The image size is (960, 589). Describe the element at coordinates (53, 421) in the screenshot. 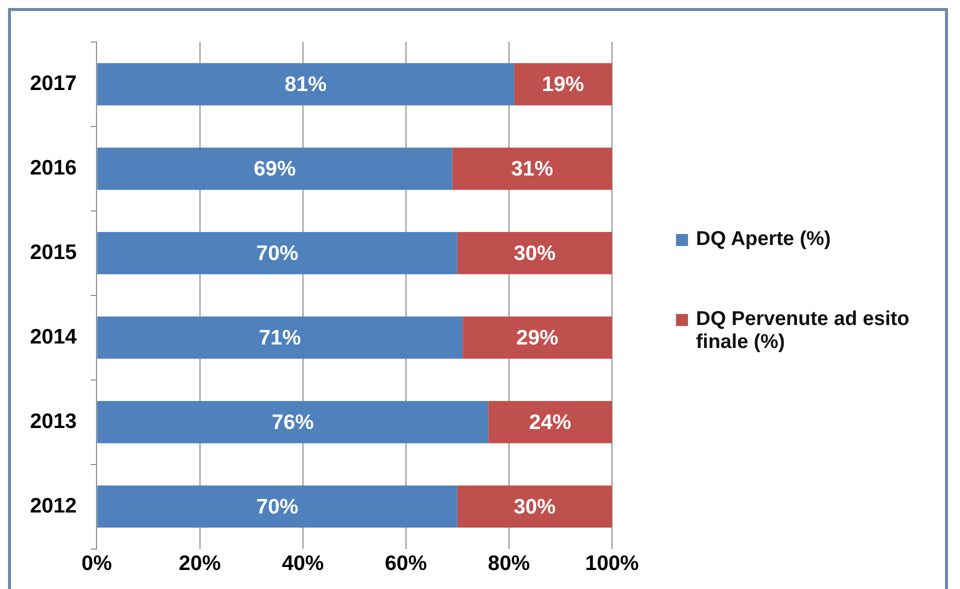

I see `y-tick-label: 2013` at that location.